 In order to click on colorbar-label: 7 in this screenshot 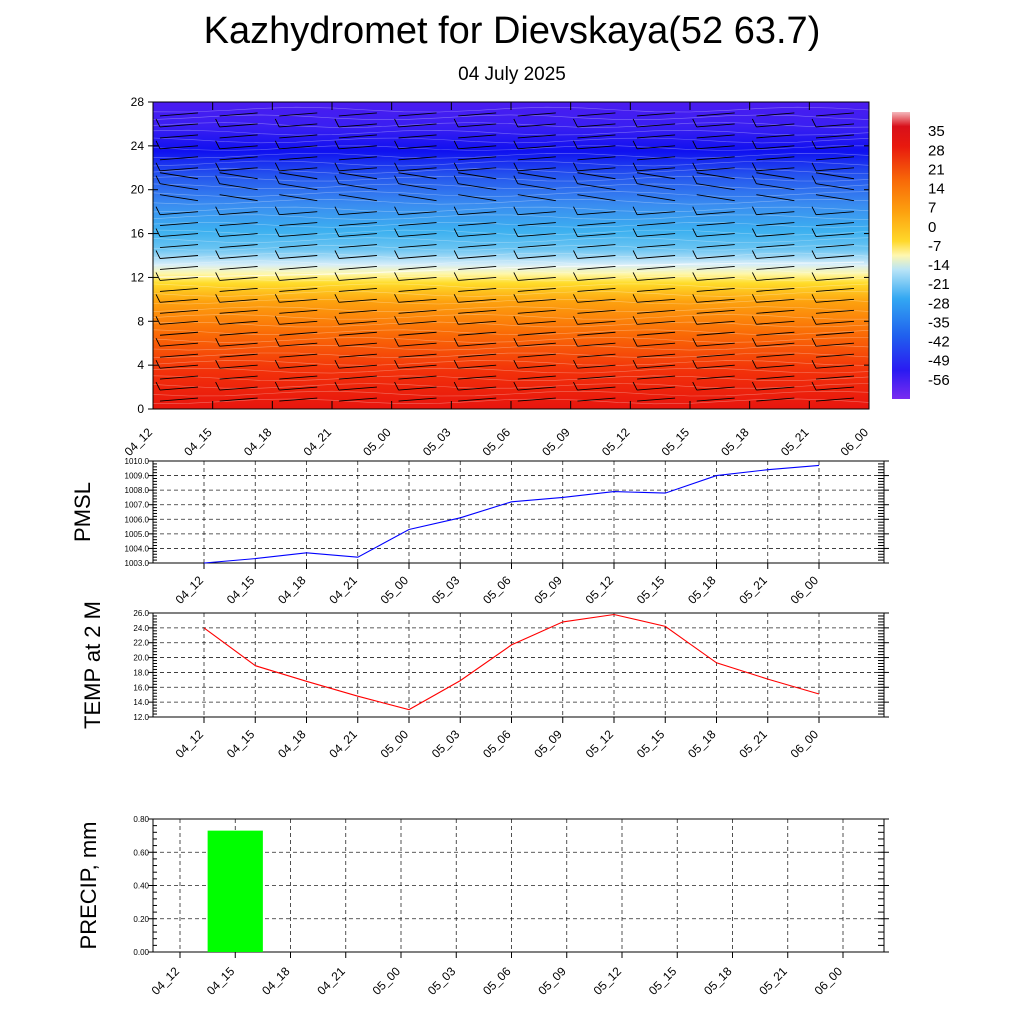, I will do `click(932, 208)`.